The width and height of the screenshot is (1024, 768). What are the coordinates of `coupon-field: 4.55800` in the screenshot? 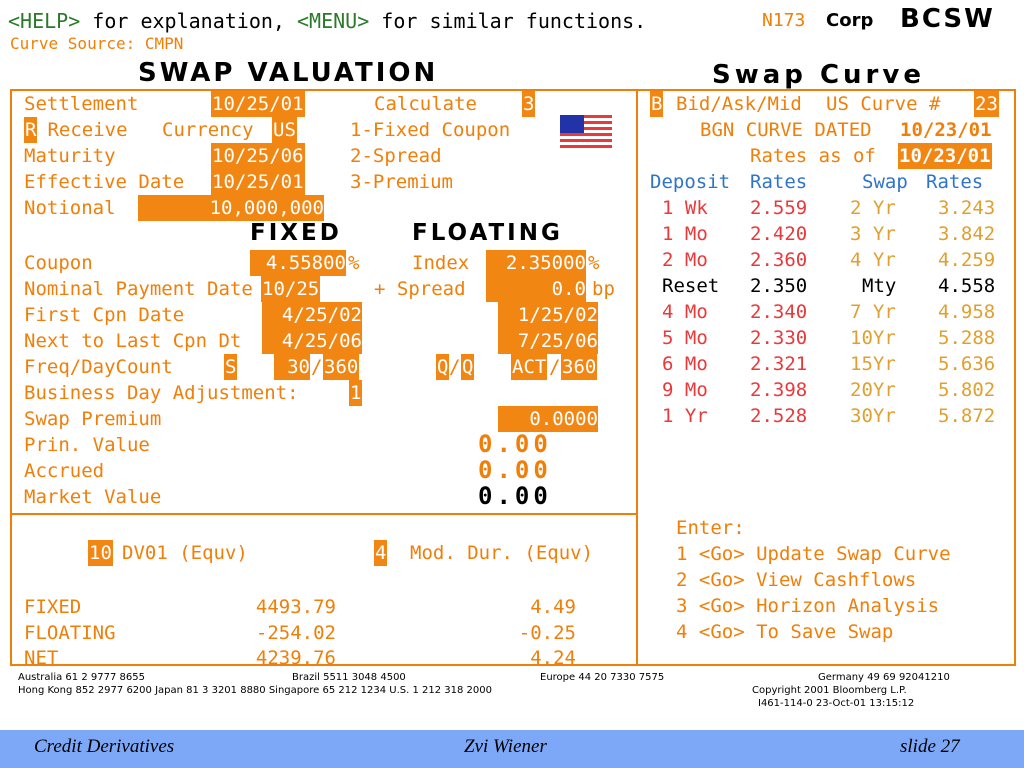 It's located at (298, 263).